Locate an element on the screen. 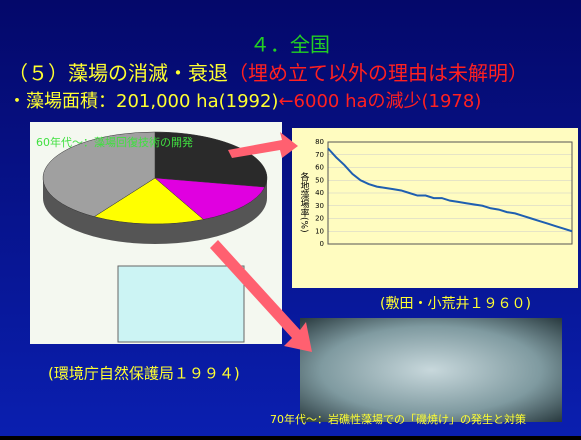 Image resolution: width=581 pixels, height=440 pixels. y-tick-label: 70 is located at coordinates (319, 155).